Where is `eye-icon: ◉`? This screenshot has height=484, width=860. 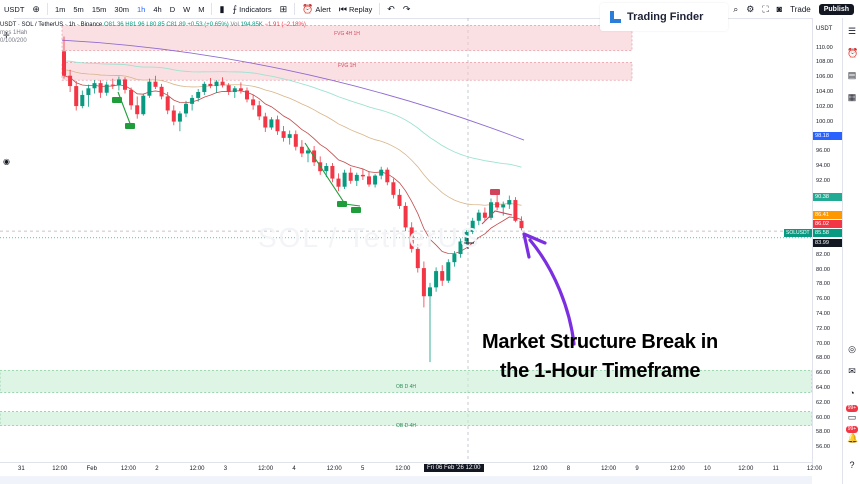 eye-icon: ◉ is located at coordinates (6, 161).